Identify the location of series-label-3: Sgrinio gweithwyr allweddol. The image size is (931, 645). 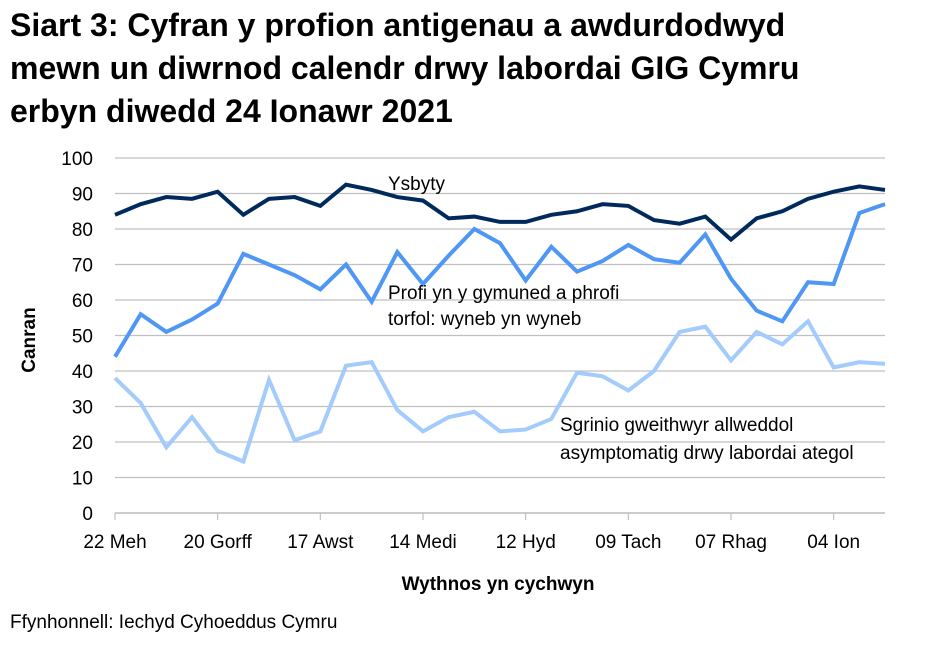
(676, 425).